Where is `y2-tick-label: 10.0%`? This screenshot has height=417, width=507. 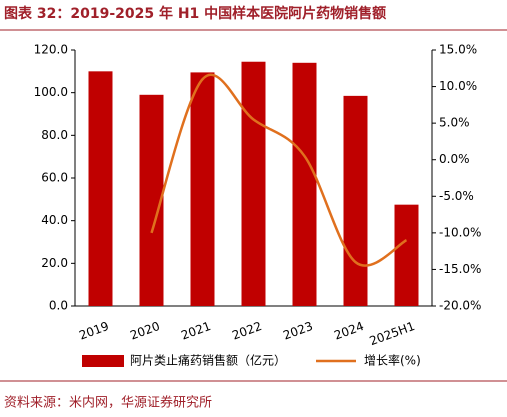 y2-tick-label: 10.0% is located at coordinates (458, 86).